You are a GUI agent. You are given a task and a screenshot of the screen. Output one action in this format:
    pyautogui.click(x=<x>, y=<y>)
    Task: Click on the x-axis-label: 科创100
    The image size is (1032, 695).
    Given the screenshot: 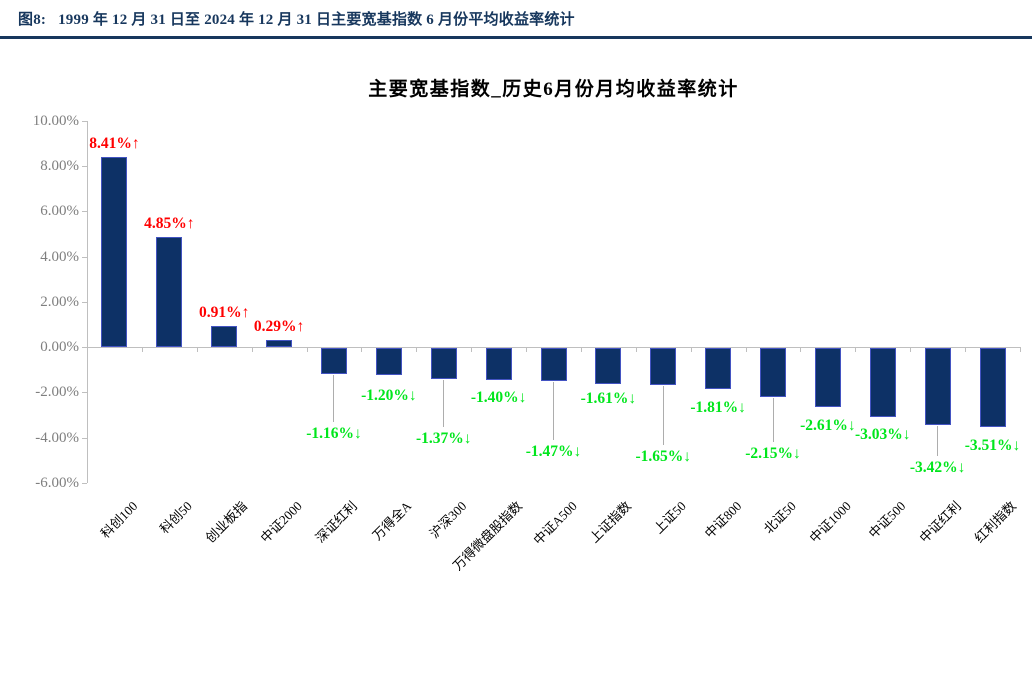 What is the action you would take?
    pyautogui.click(x=119, y=520)
    